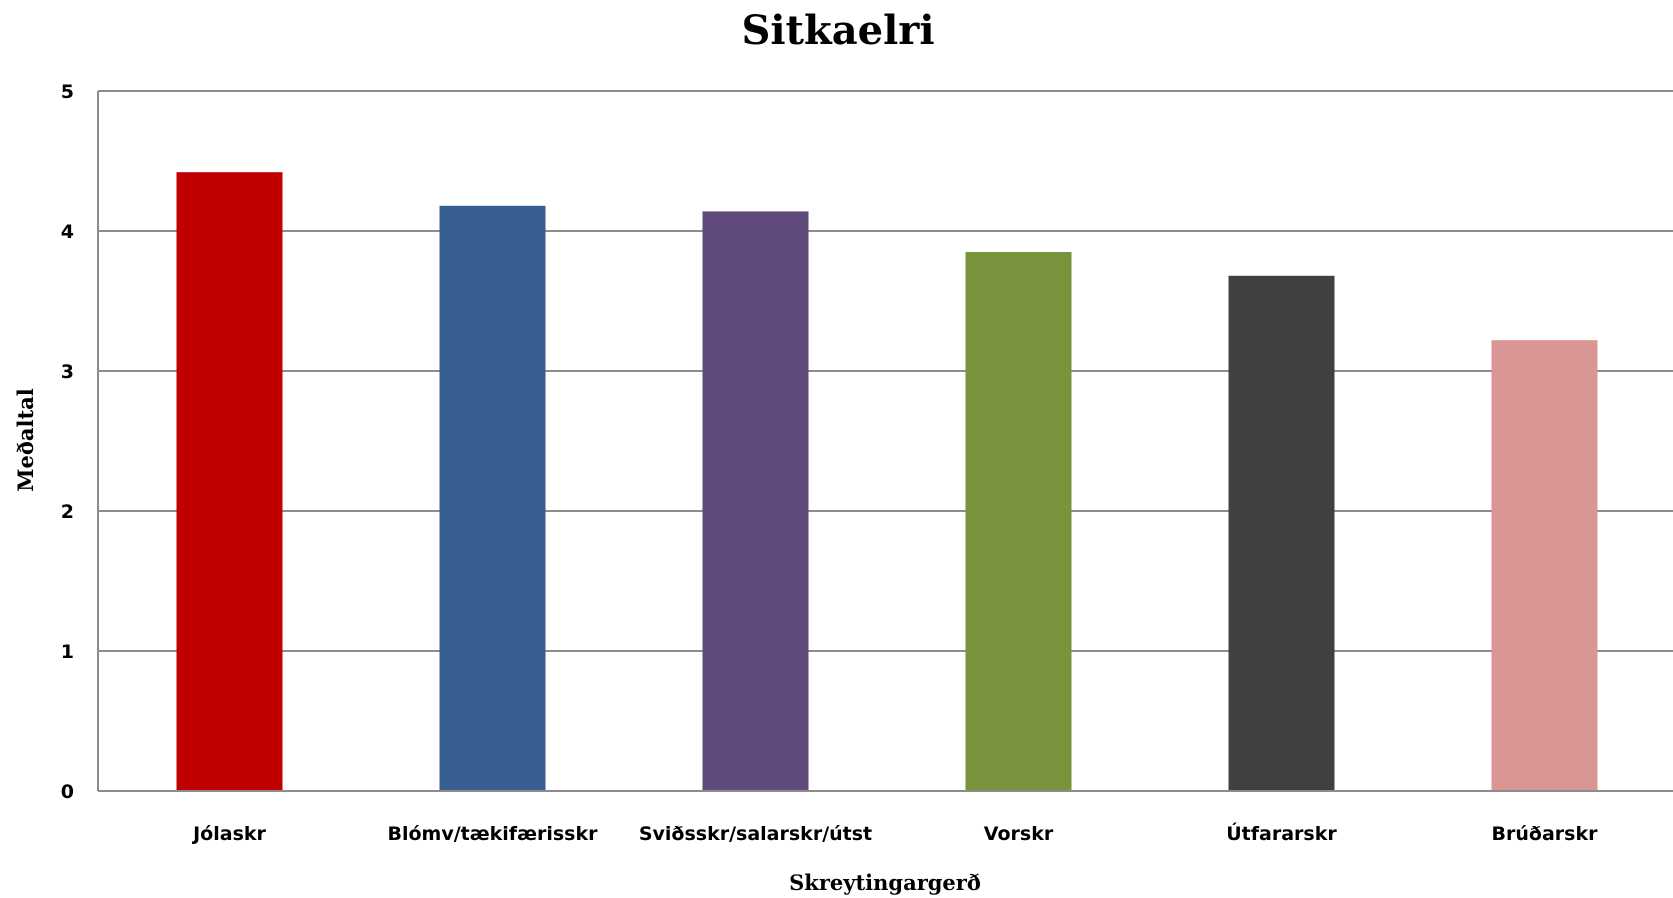  I want to click on y-tick-labels: 0 1 2 3 4 5, so click(67, 442).